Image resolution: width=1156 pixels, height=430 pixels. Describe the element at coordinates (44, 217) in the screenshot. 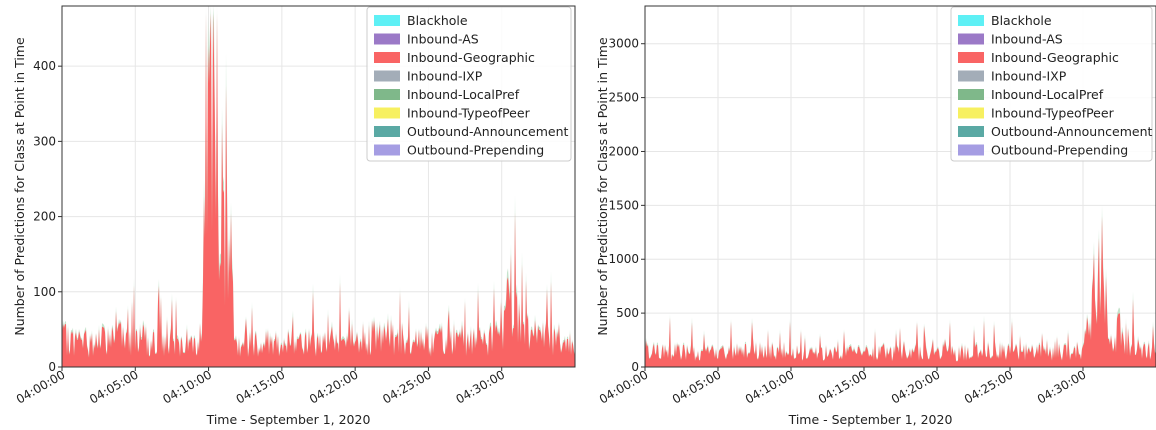

I see `y-tick-label: 200` at that location.